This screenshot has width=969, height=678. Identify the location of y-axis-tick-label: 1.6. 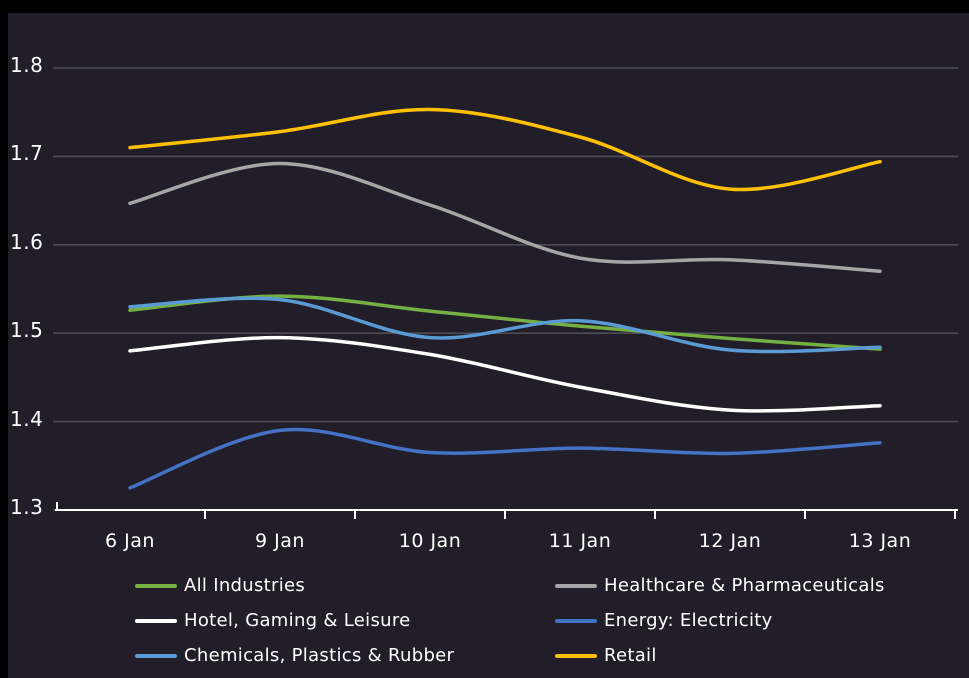
(27, 242).